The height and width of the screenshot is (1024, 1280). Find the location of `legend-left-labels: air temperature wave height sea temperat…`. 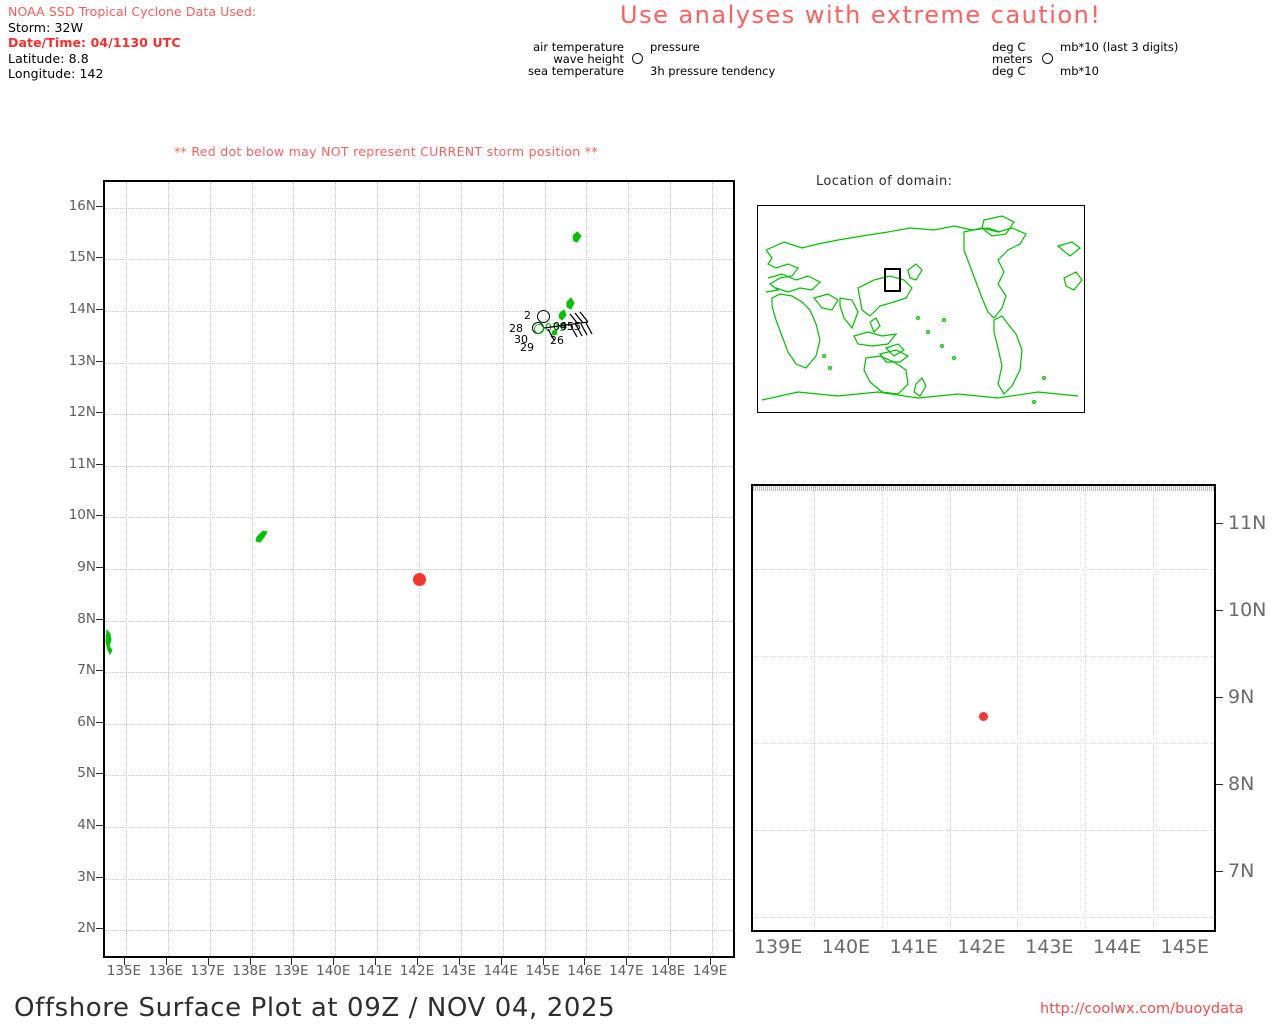

legend-left-labels: air temperature wave height sea temperat… is located at coordinates (574, 59).